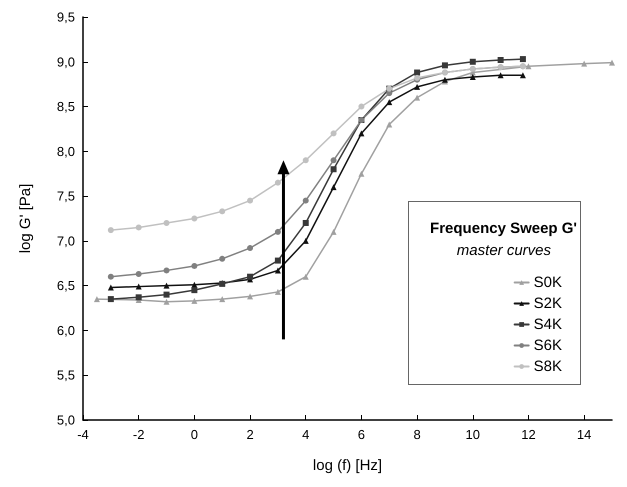 The image size is (627, 487). I want to click on y-tick-label: 6,5, so click(65, 286).